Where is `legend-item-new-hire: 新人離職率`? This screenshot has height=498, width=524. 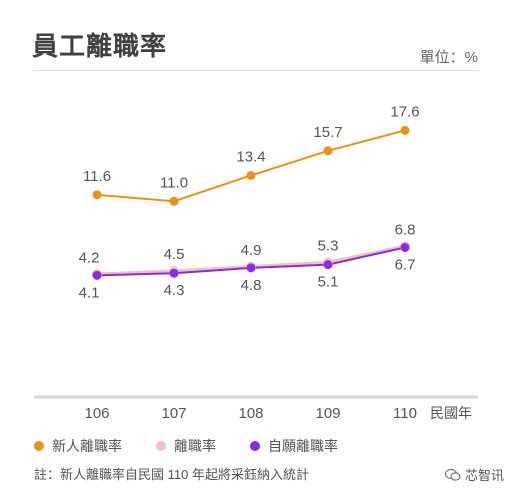
legend-item-new-hire: 新人離職率 is located at coordinates (78, 446).